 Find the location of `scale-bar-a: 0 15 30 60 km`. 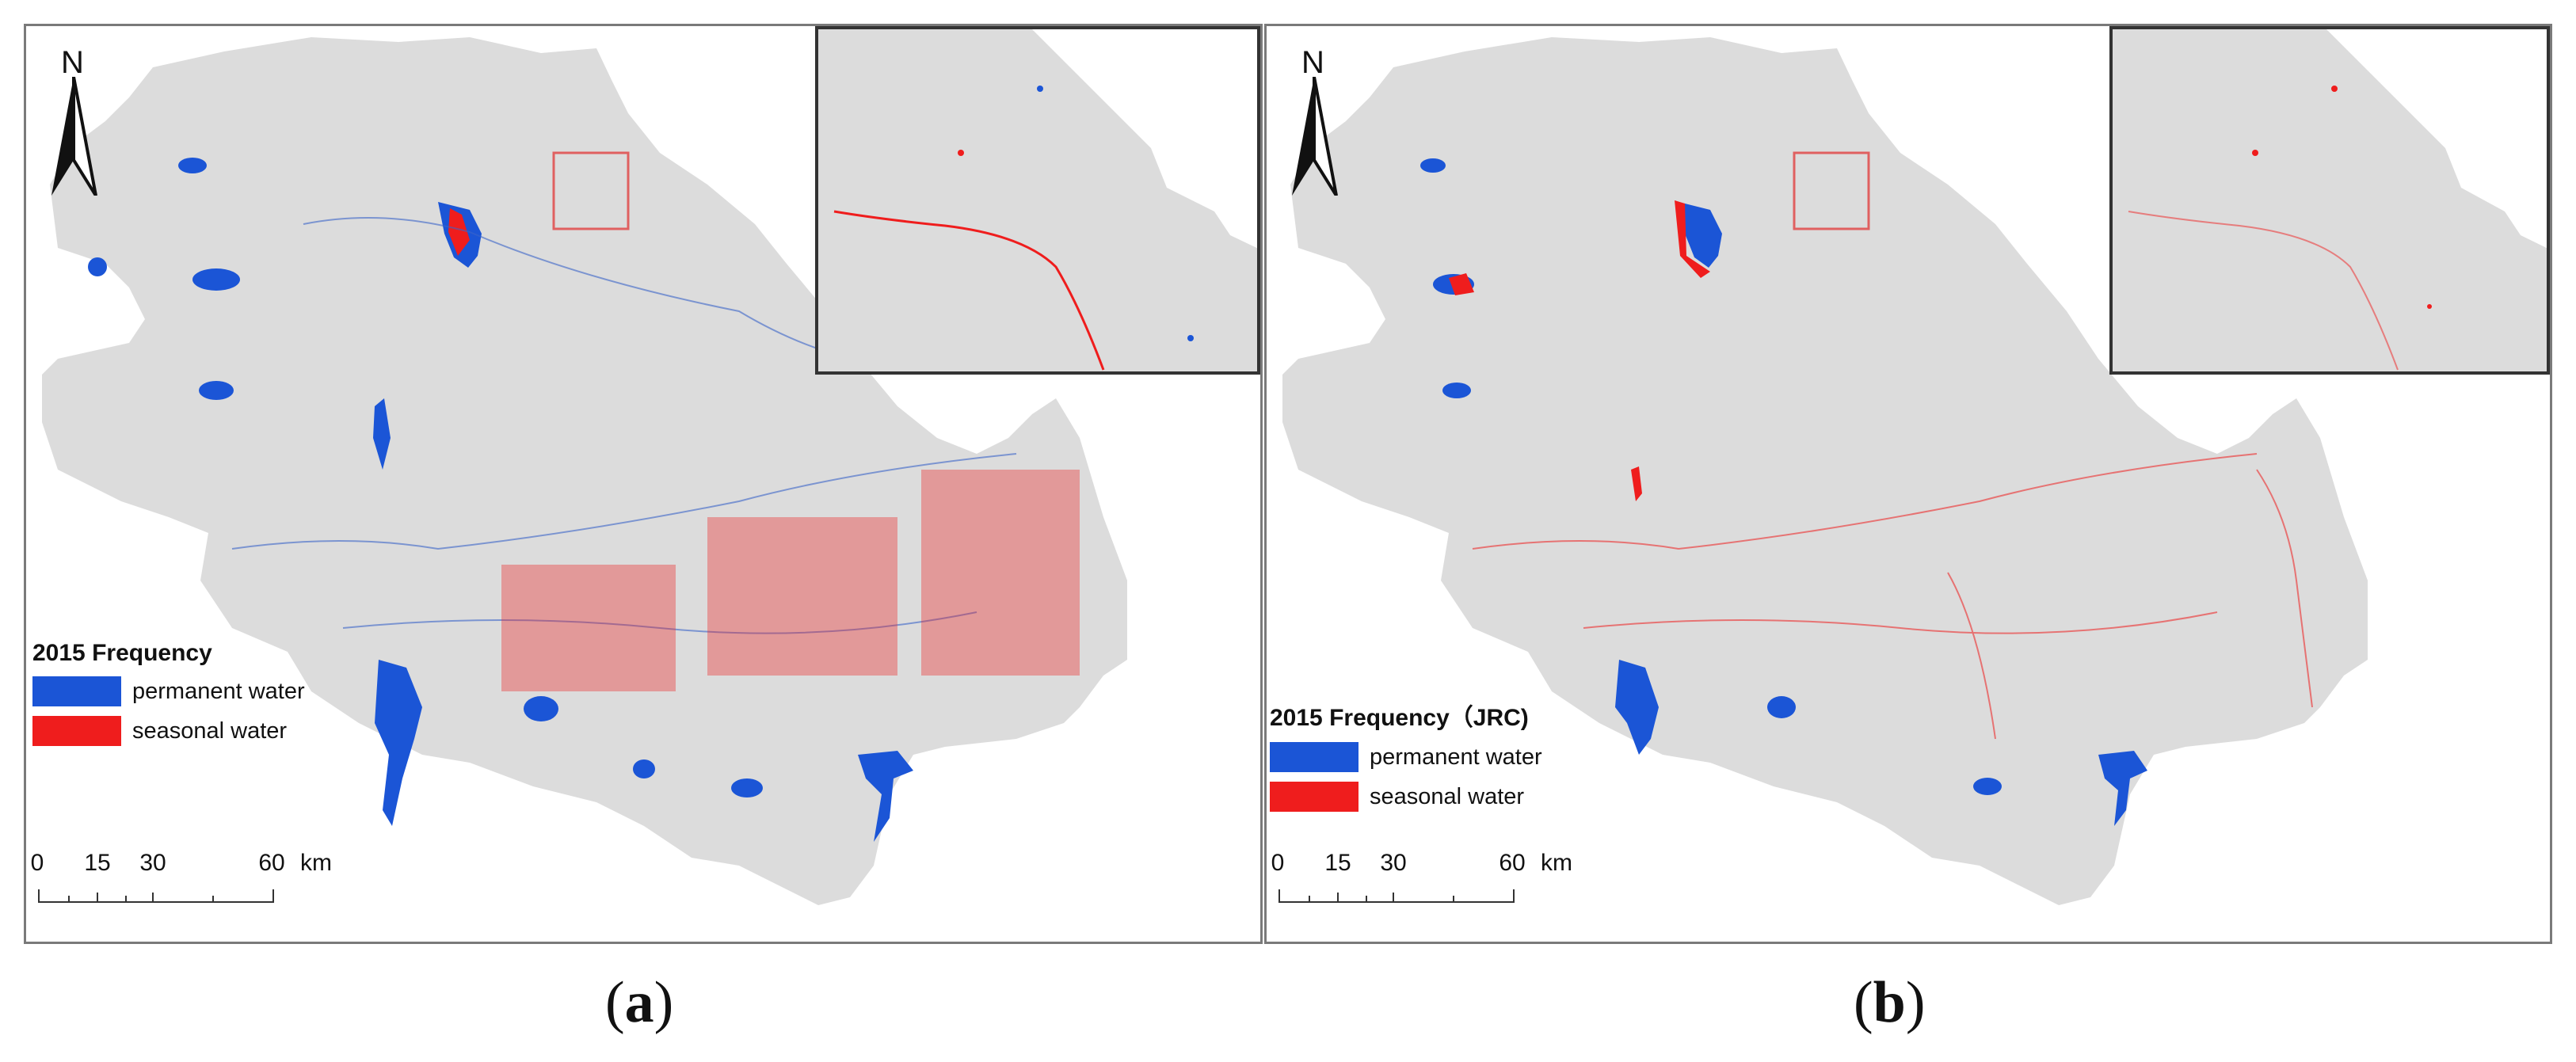

scale-bar-a: 0 15 30 60 km is located at coordinates (185, 879).